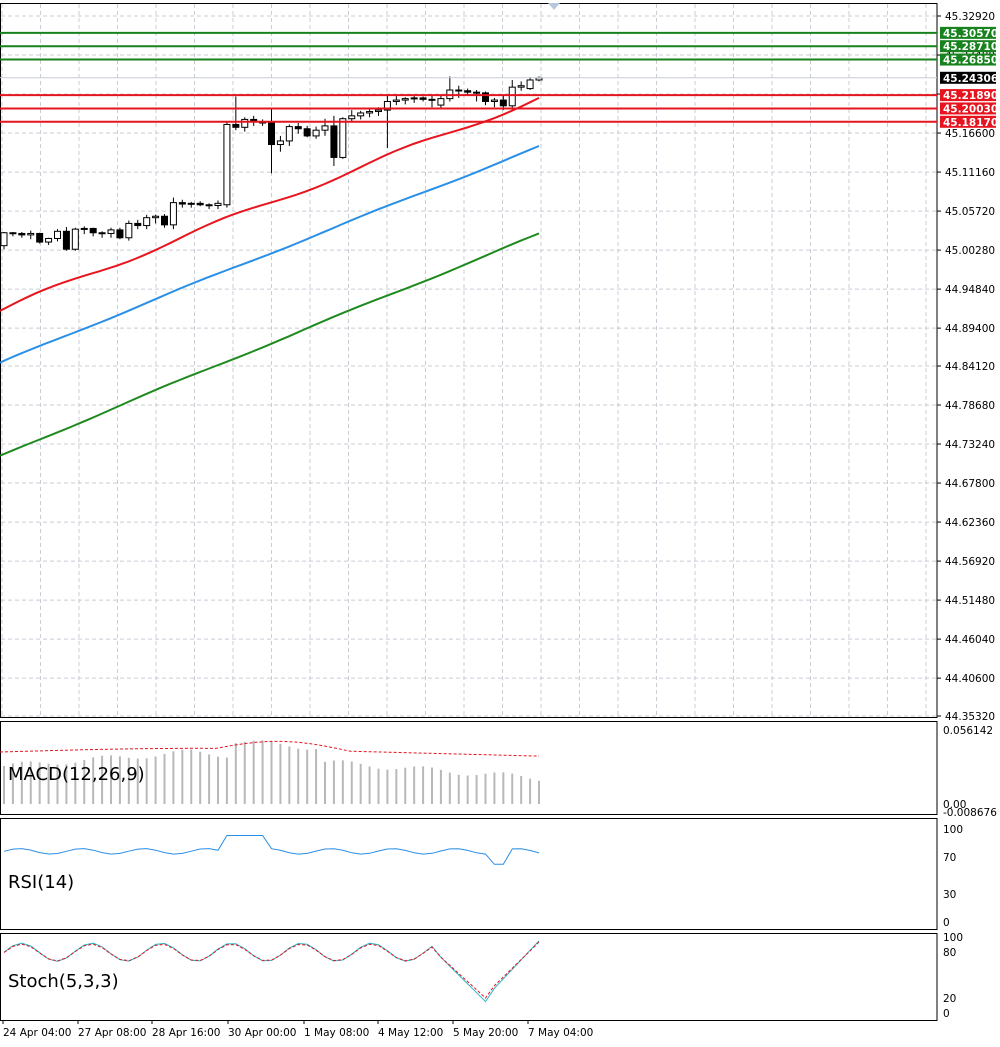 The width and height of the screenshot is (1000, 1047). I want to click on rsi-tick-label: 0, so click(946, 923).